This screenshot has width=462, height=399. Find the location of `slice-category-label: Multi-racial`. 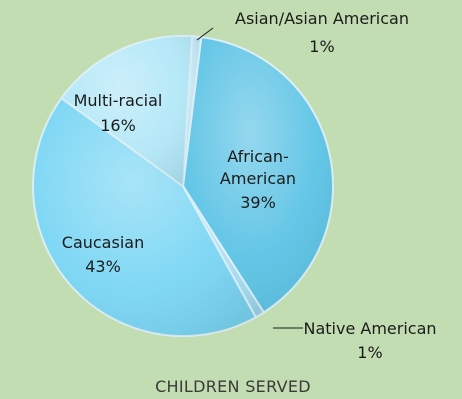

slice-category-label: Multi-racial is located at coordinates (118, 100).